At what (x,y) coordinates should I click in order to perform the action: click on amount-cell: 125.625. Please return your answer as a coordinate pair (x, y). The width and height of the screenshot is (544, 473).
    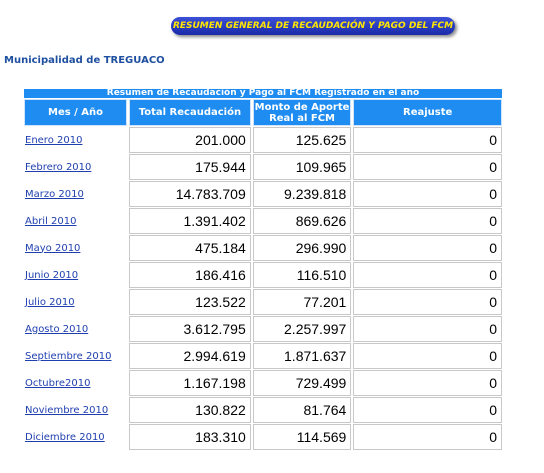
    Looking at the image, I should click on (302, 140).